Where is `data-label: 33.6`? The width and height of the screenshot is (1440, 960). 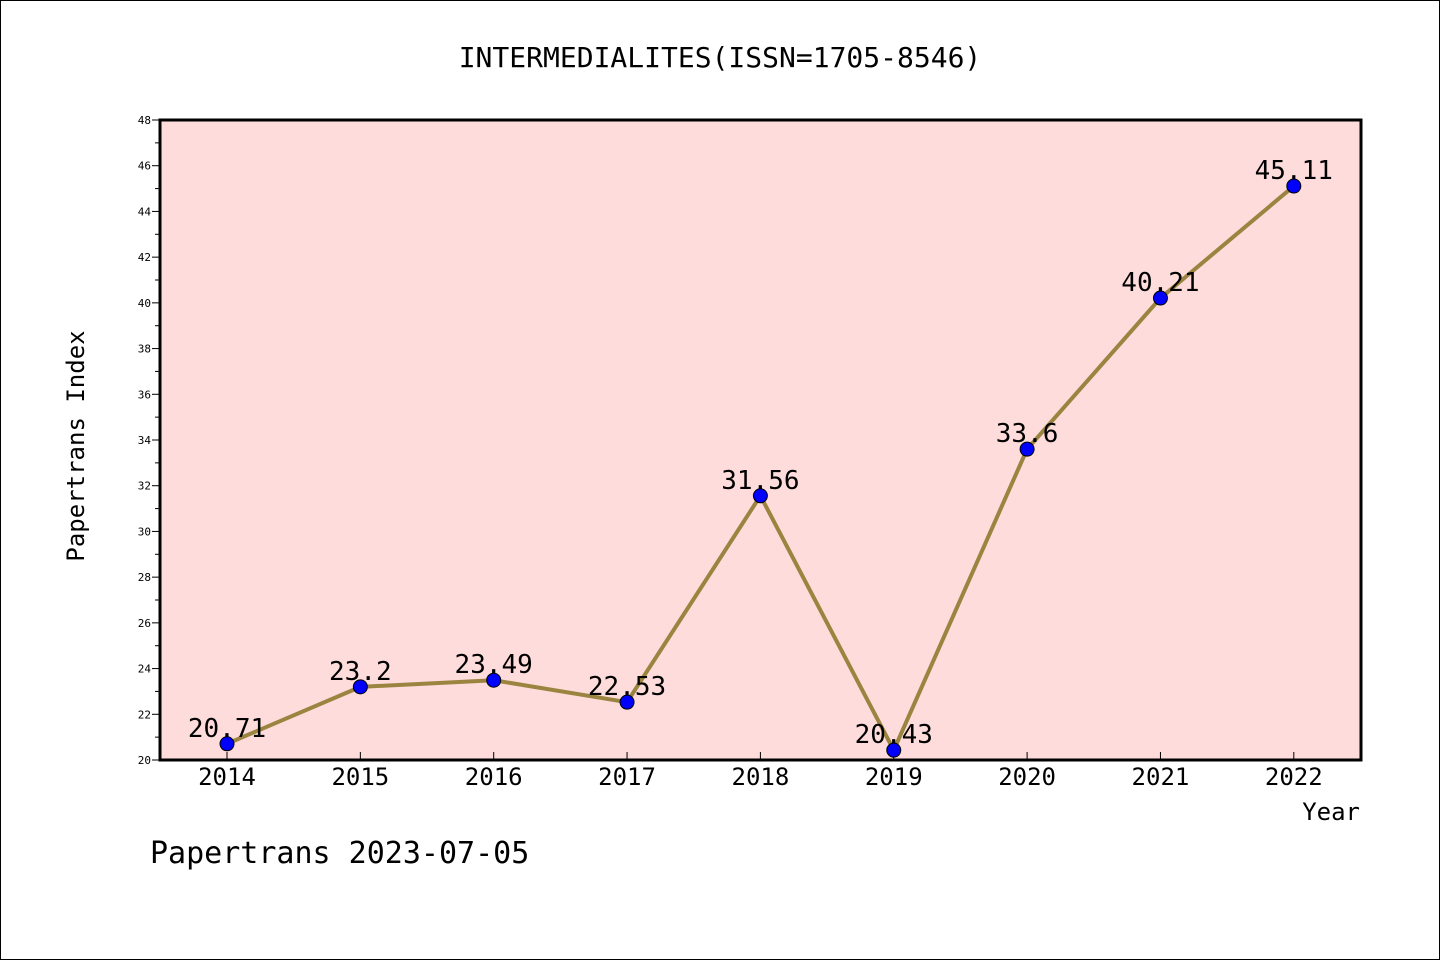 data-label: 33.6 is located at coordinates (1027, 434).